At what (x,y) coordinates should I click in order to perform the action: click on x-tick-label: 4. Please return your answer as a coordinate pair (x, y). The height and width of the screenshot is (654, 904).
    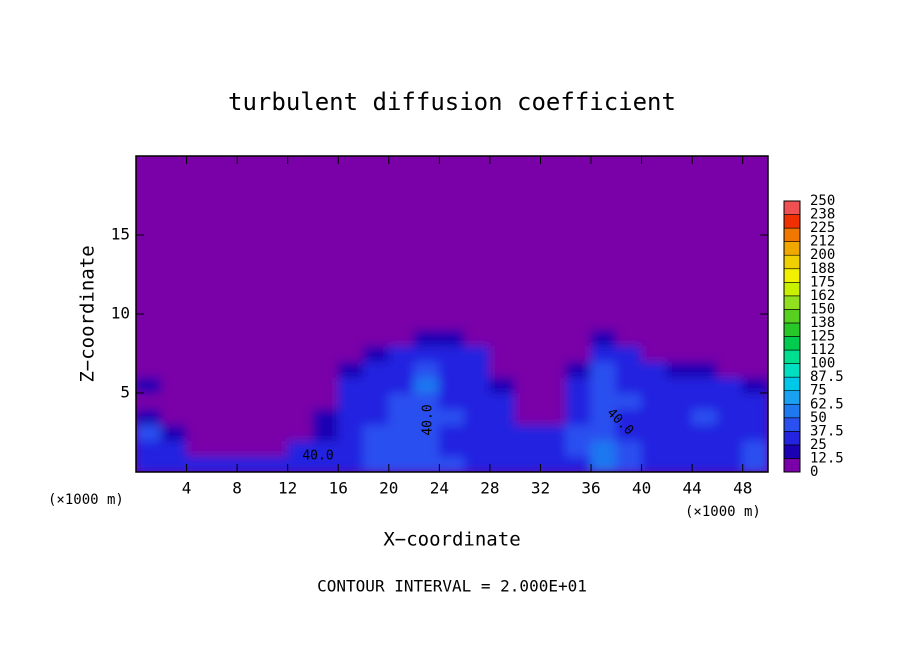
    Looking at the image, I should click on (187, 488).